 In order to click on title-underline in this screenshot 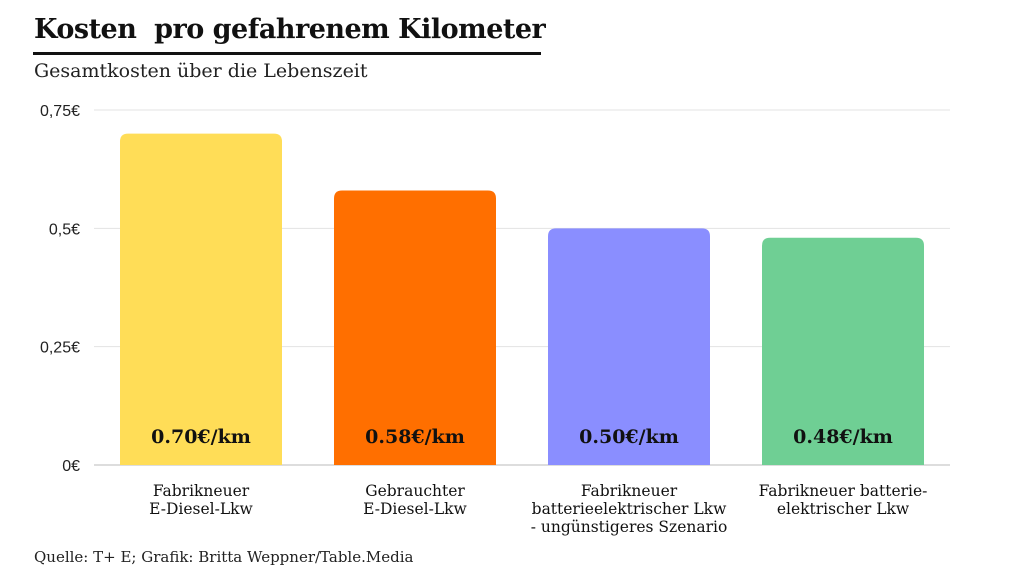, I will do `click(287, 53)`.